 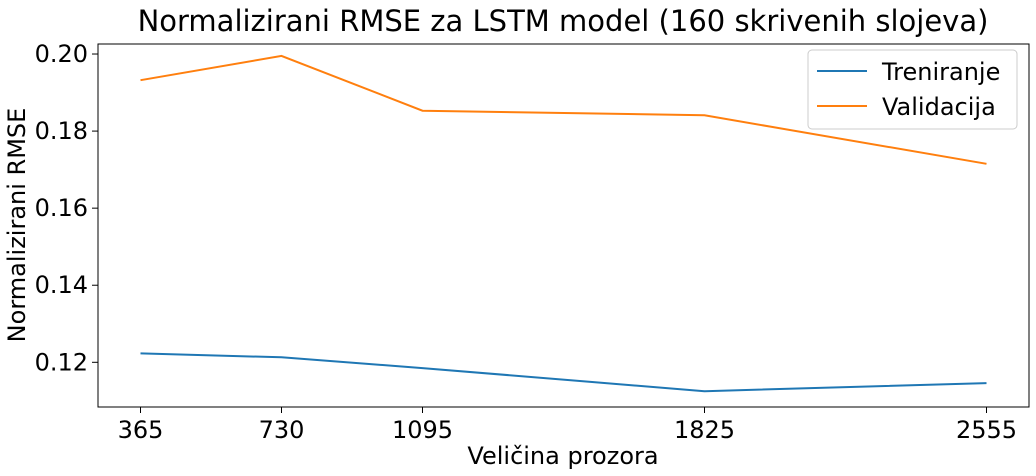 What do you see at coordinates (61, 285) in the screenshot?
I see `y-tick-label: 0.14` at bounding box center [61, 285].